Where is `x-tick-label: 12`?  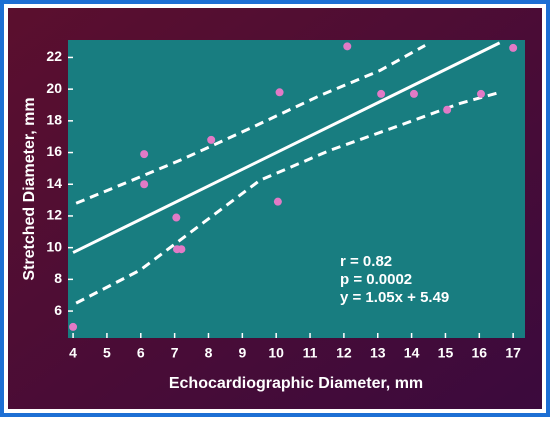 x-tick-label: 12 is located at coordinates (344, 353).